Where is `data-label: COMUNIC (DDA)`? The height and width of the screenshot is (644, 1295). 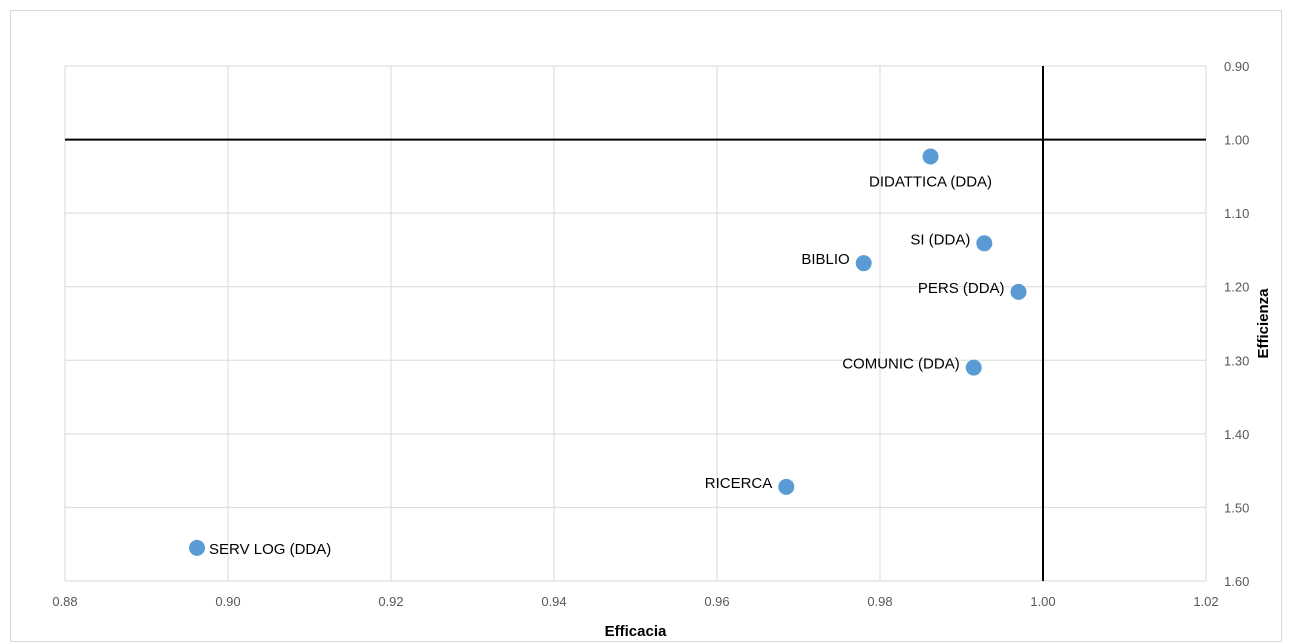 data-label: COMUNIC (DDA) is located at coordinates (901, 364).